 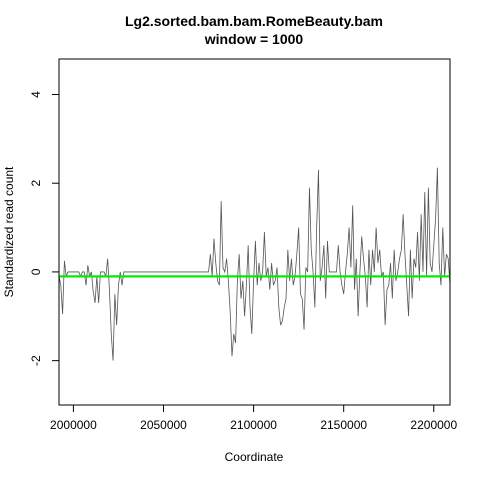 What do you see at coordinates (433, 425) in the screenshot?
I see `x-tick-label: 2200000` at bounding box center [433, 425].